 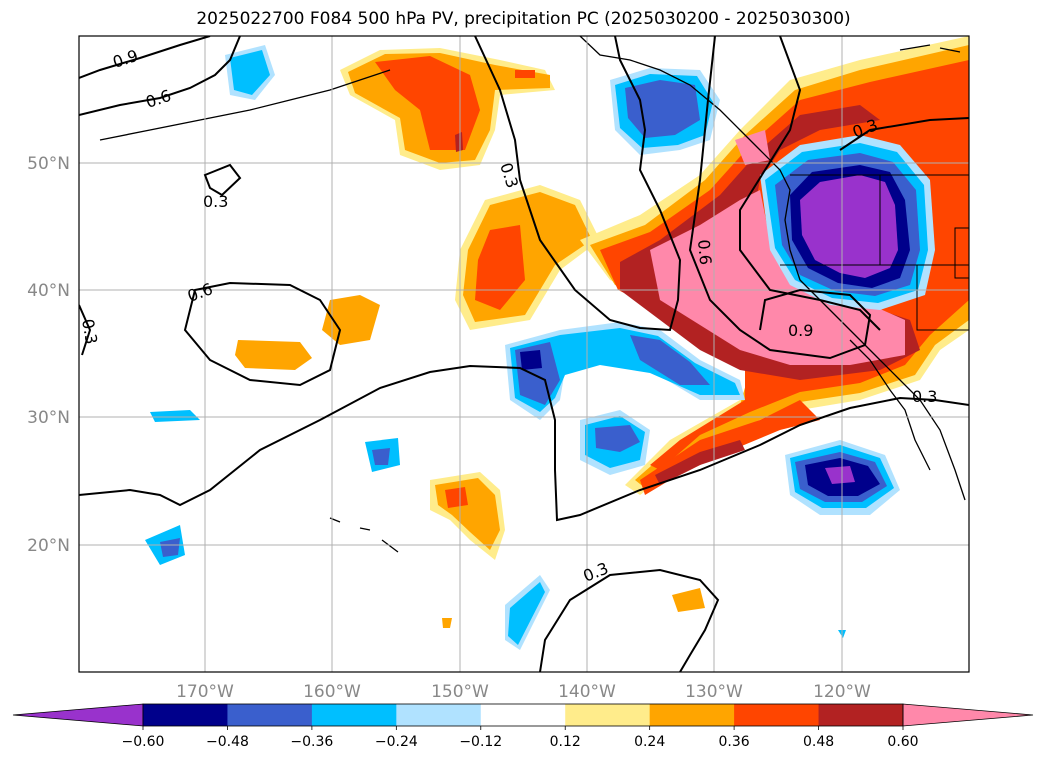 I want to click on longitude-tick-labels: 170°W 160°W 150°W 140°W 130°W 120°W, so click(x=523, y=692).